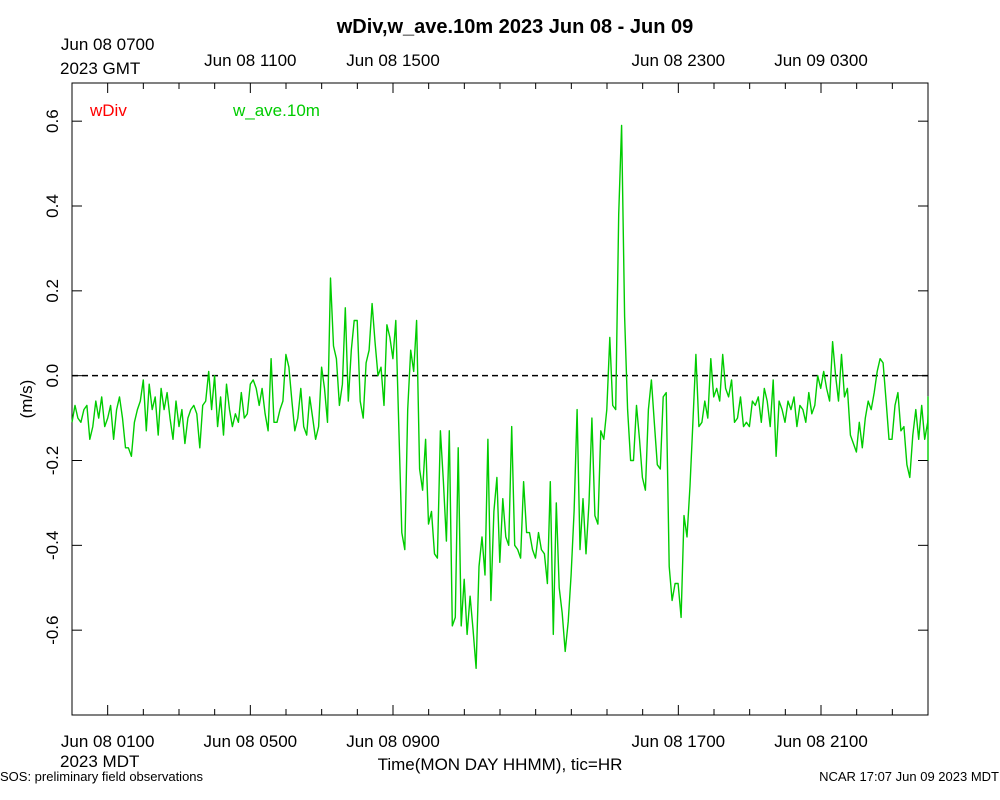 This screenshot has width=1000, height=800. I want to click on bottom-zone-label: 2023 MDT, so click(99, 761).